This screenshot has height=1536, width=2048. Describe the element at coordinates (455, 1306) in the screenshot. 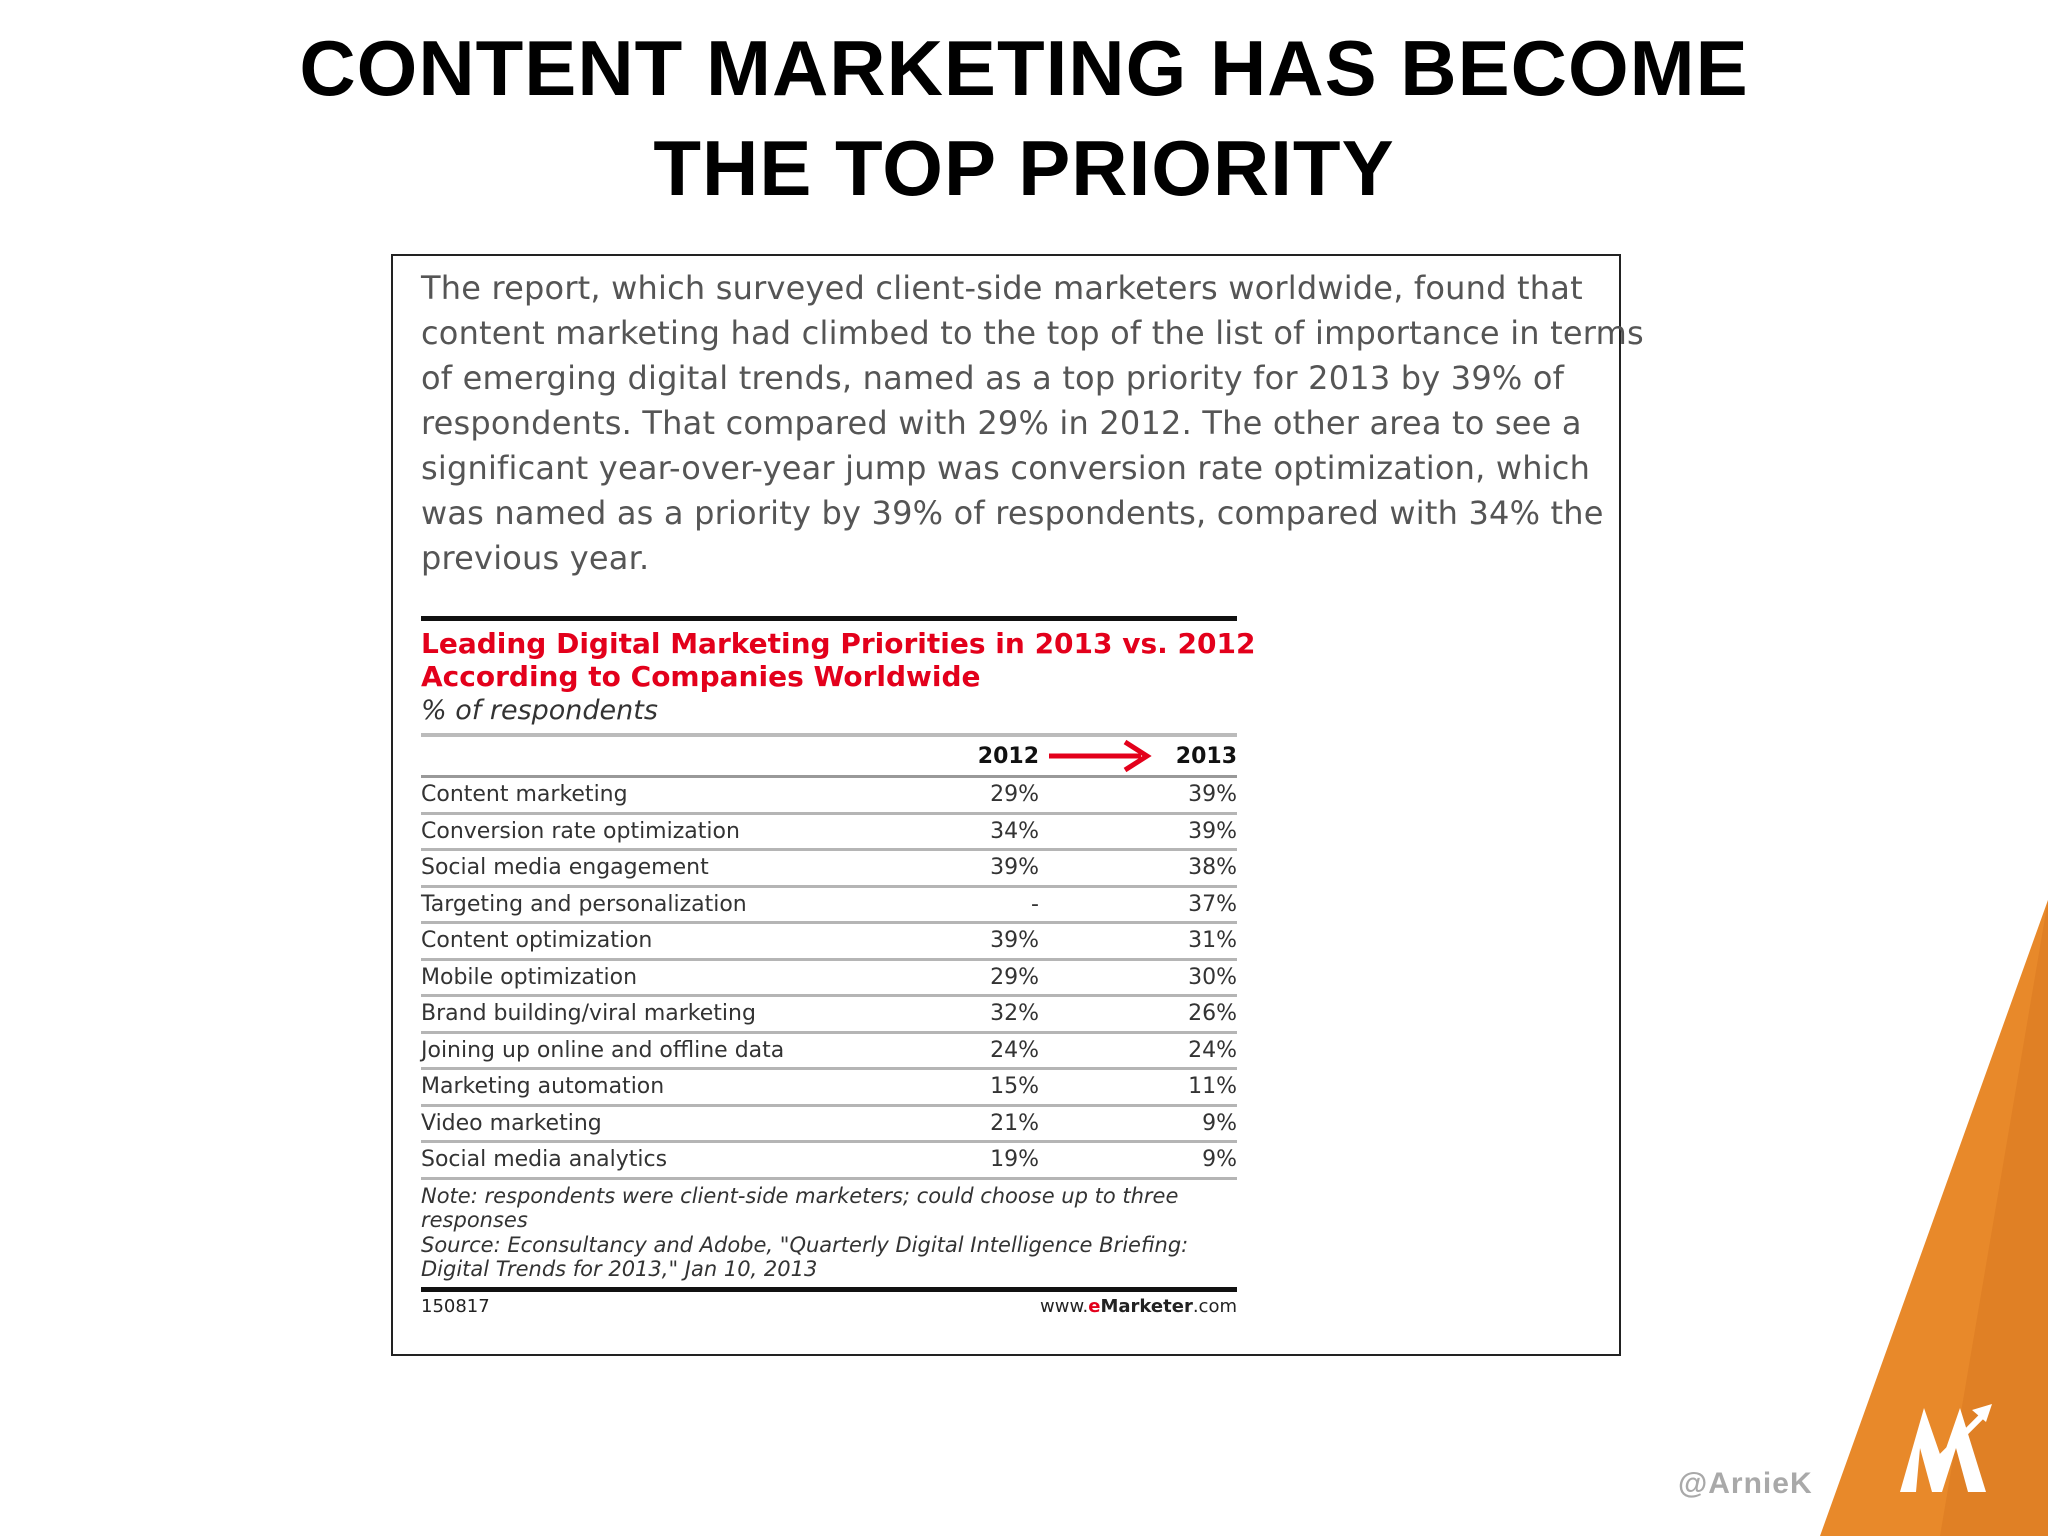

I see `chart-code: 150817` at that location.